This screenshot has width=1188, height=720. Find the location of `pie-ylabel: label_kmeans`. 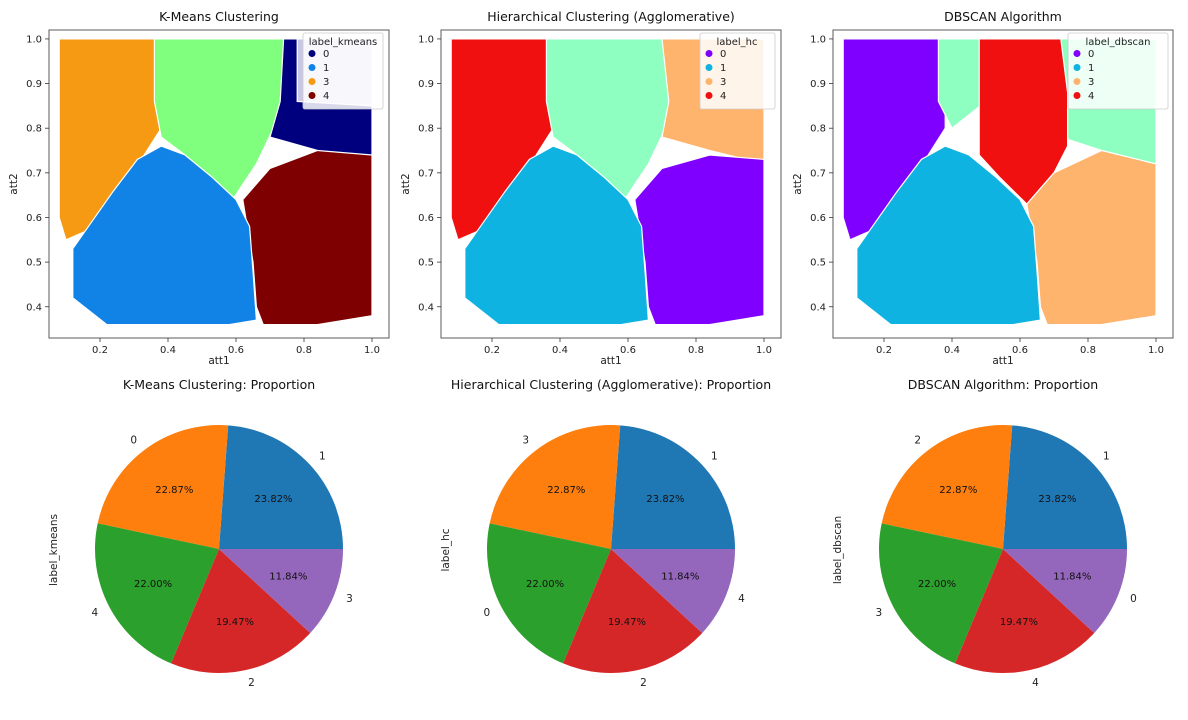

pie-ylabel: label_kmeans is located at coordinates (54, 550).